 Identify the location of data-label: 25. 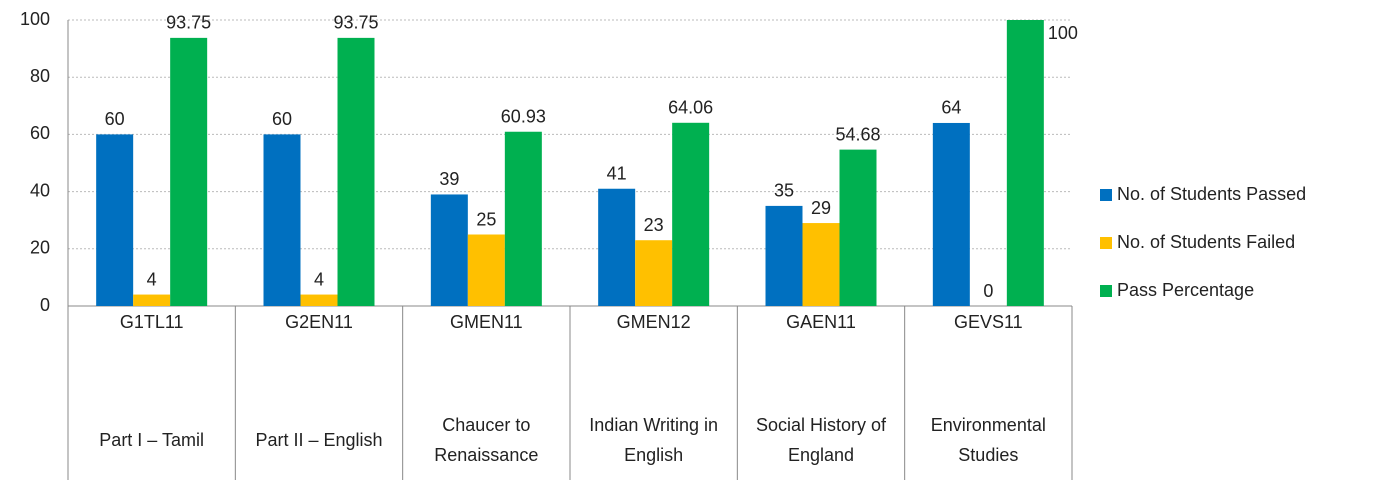
(486, 219).